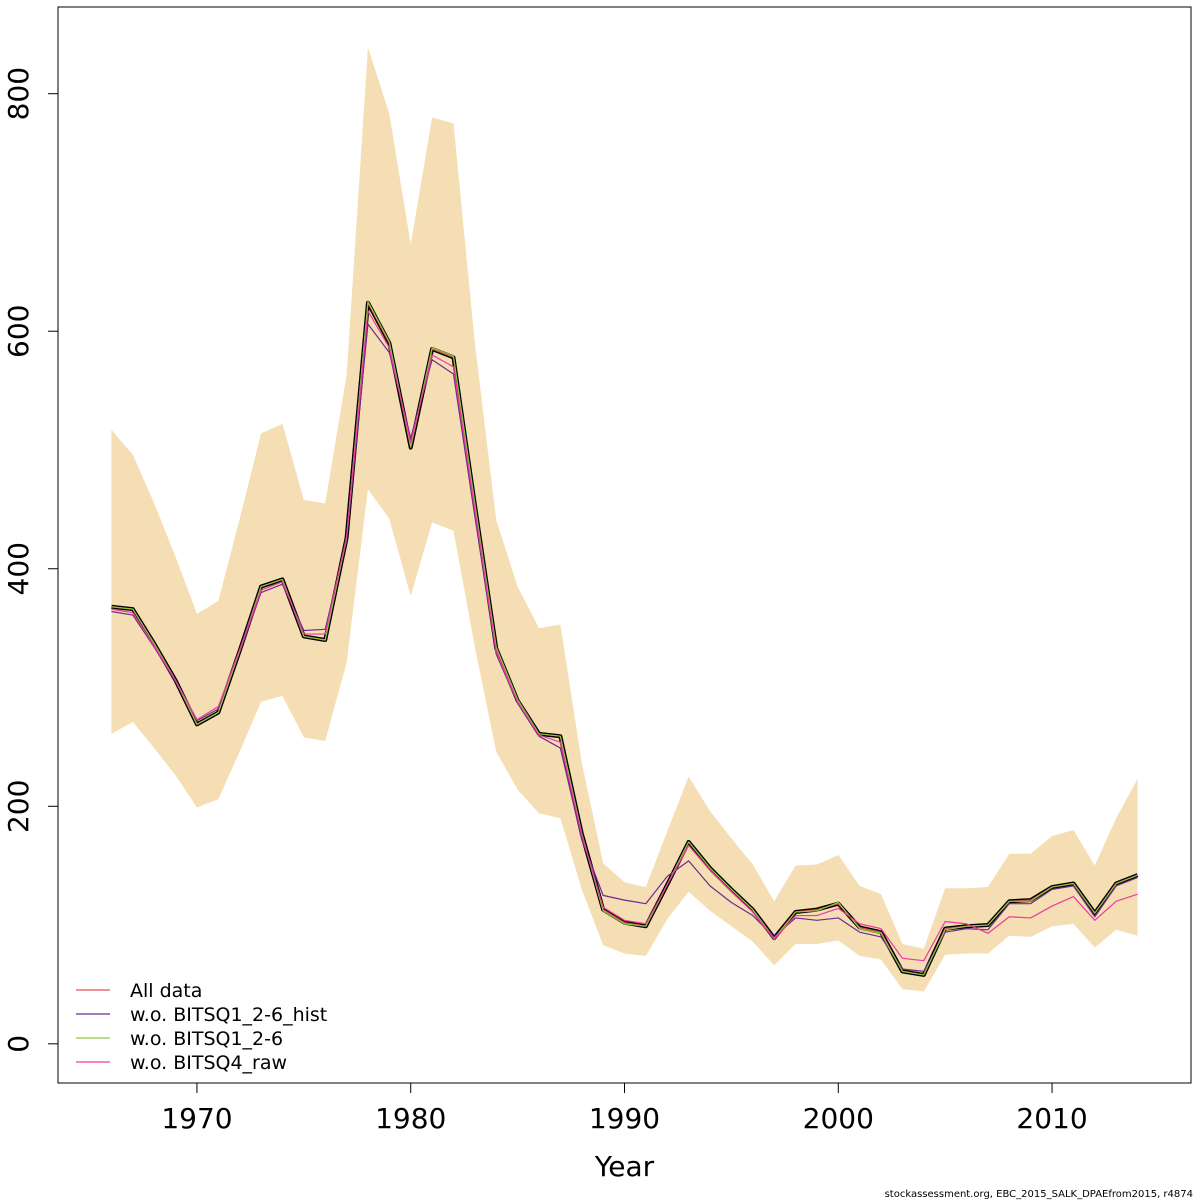 This screenshot has height=1200, width=1200. I want to click on x-tick-label: 1970, so click(196, 1118).